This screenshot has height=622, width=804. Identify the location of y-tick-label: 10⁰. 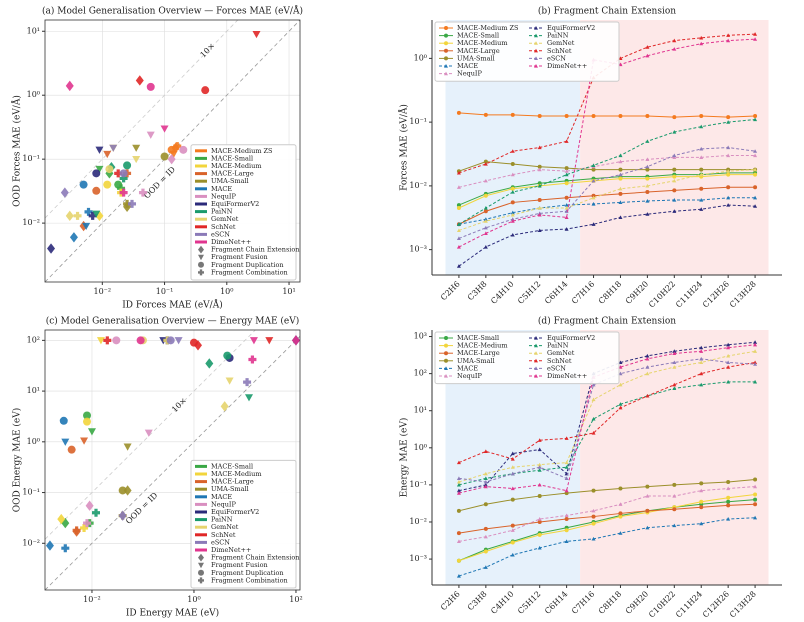
(33, 441).